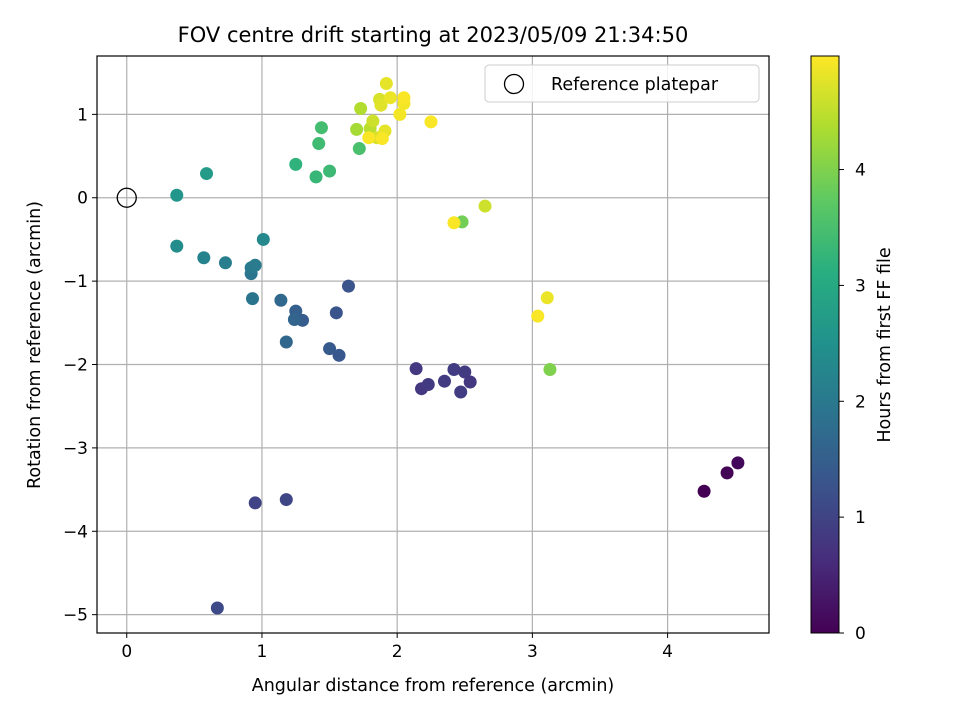 This screenshot has width=960, height=720. What do you see at coordinates (433, 686) in the screenshot?
I see `x-axis-label: Angular distance from reference (arcmin)` at bounding box center [433, 686].